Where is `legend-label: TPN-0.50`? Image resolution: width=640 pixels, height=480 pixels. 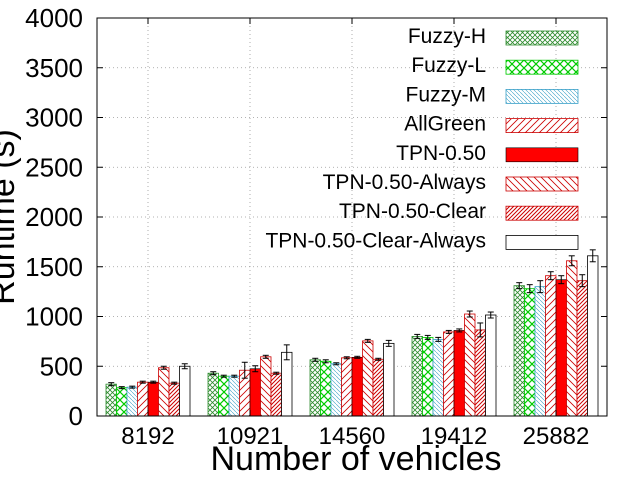 legend-label: TPN-0.50 is located at coordinates (441, 153).